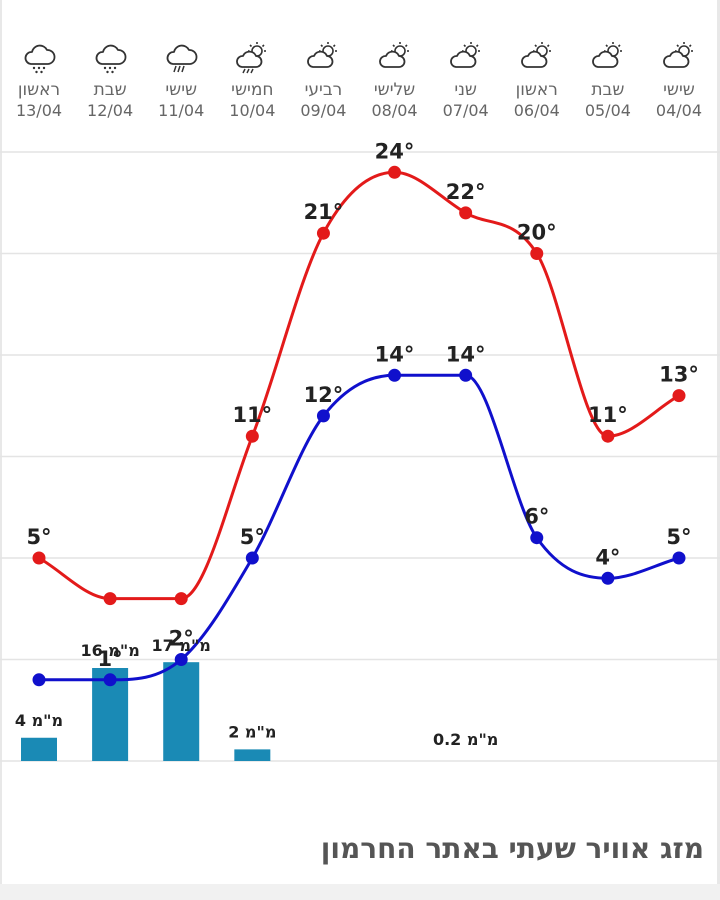 This screenshot has height=900, width=720. I want to click on precip-label: 2 מ"מ, so click(252, 731).